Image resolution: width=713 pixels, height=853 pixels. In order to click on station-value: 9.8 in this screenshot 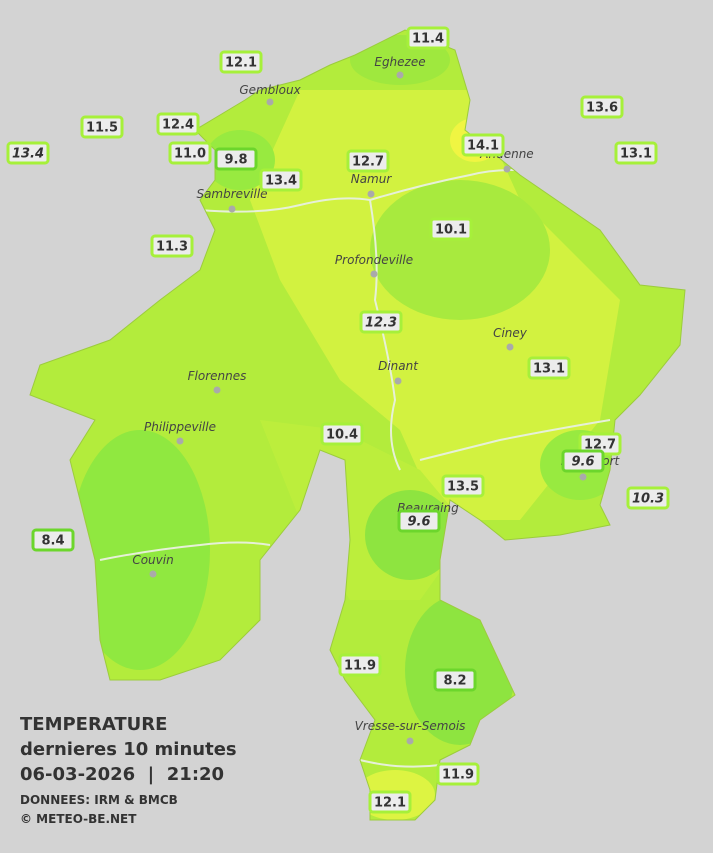, I will do `click(235, 160)`.